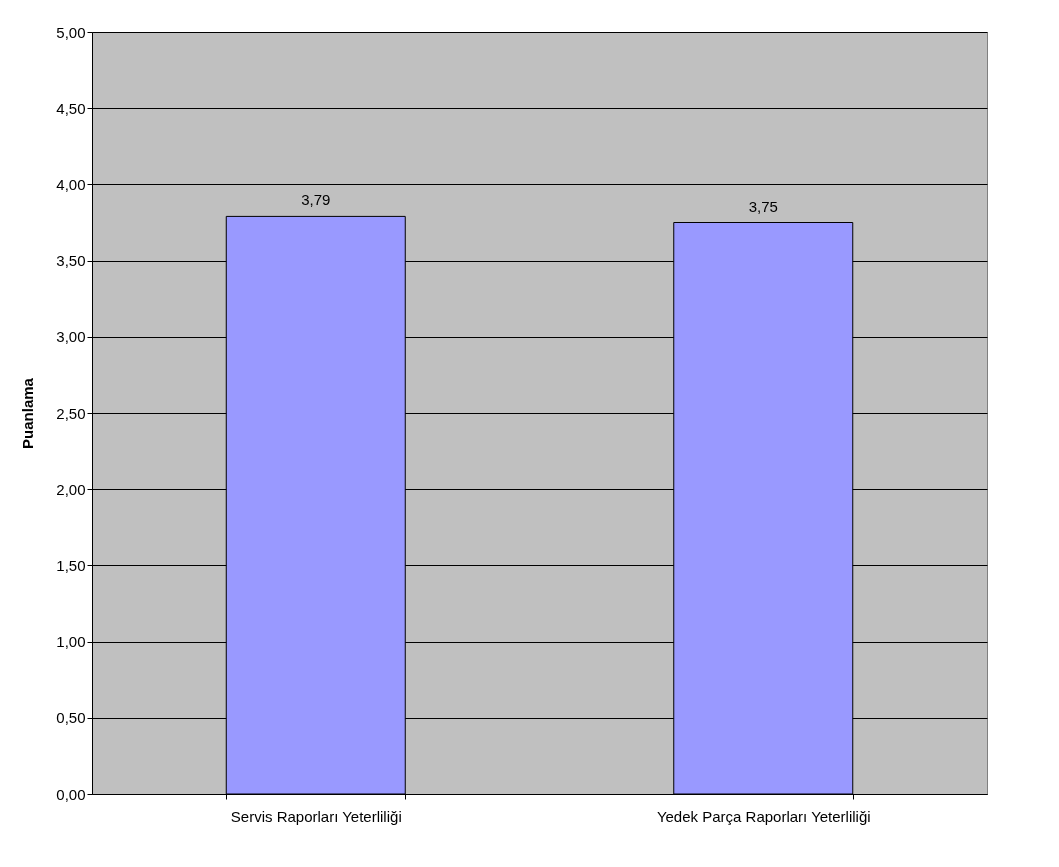 Image resolution: width=1059 pixels, height=867 pixels. What do you see at coordinates (763, 816) in the screenshot?
I see `x-tick-label: Yedek Parça Raporları Yeterliliği` at bounding box center [763, 816].